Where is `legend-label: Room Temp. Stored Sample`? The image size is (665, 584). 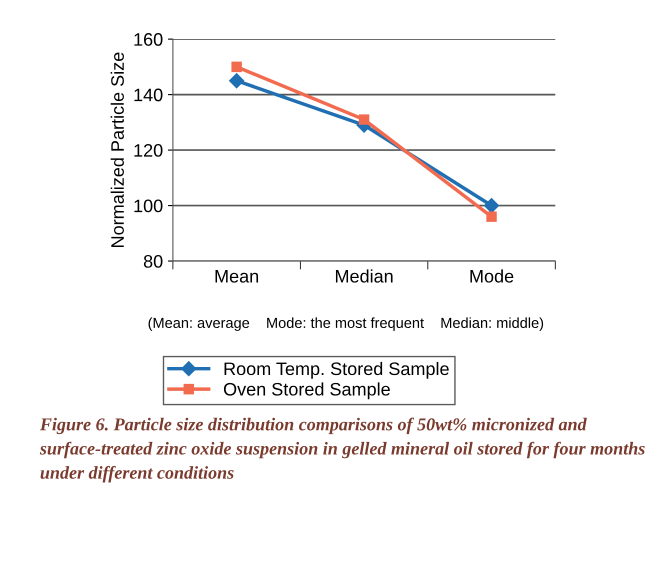 legend-label: Room Temp. Stored Sample is located at coordinates (336, 370).